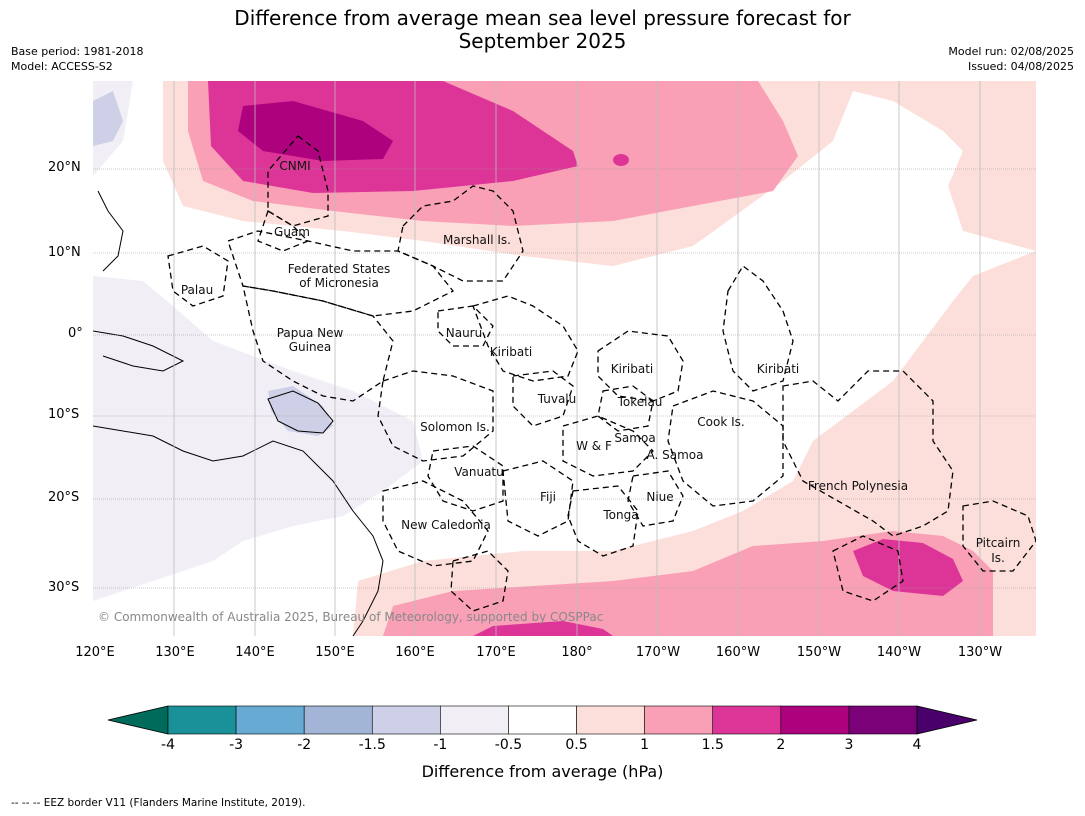  What do you see at coordinates (479, 581) in the screenshot?
I see `eez-kermadec` at bounding box center [479, 581].